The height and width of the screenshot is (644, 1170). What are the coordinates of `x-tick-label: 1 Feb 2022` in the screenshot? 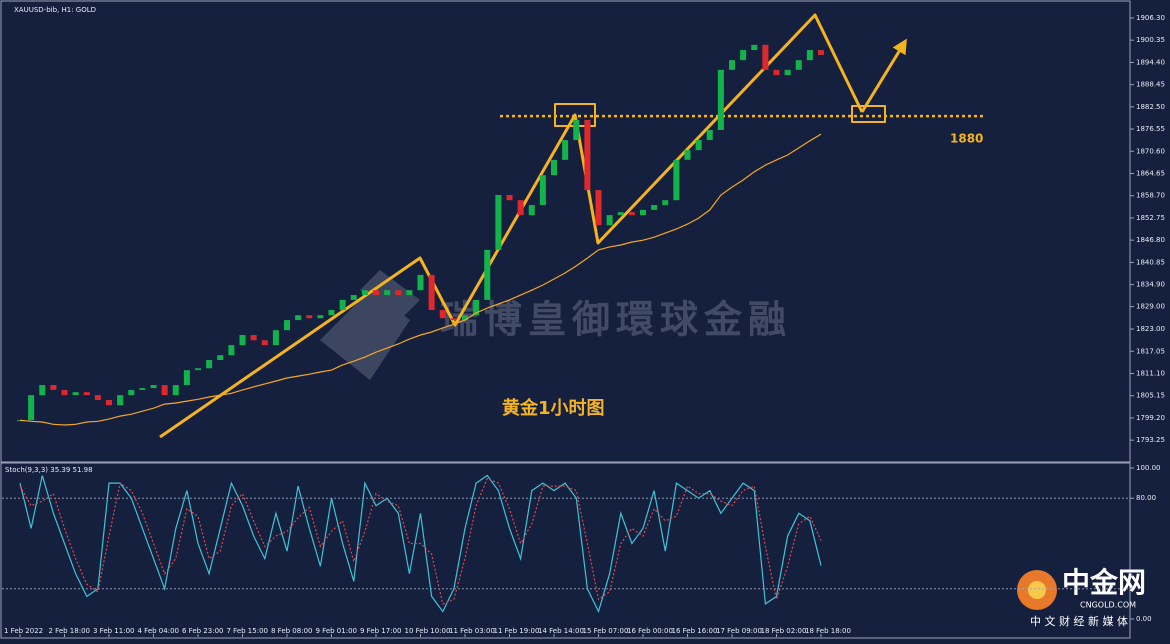 It's located at (23, 631).